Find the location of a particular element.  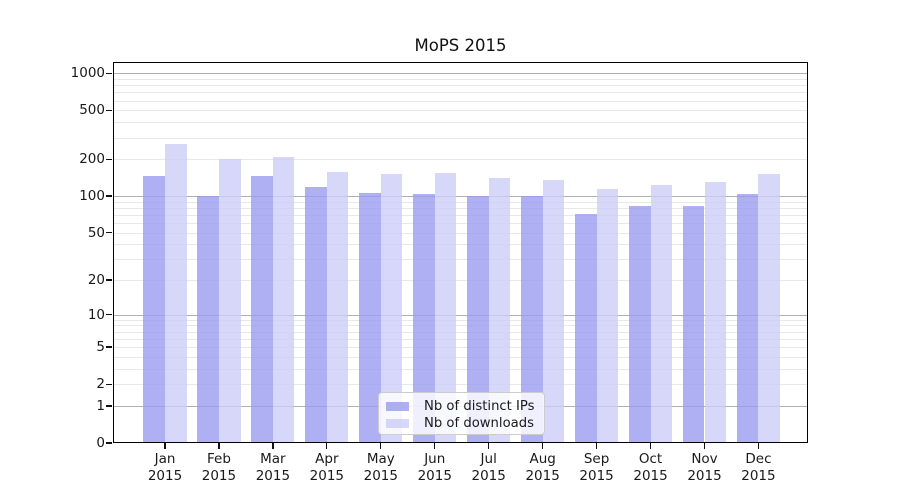

bar-ips-aug is located at coordinates (532, 319).